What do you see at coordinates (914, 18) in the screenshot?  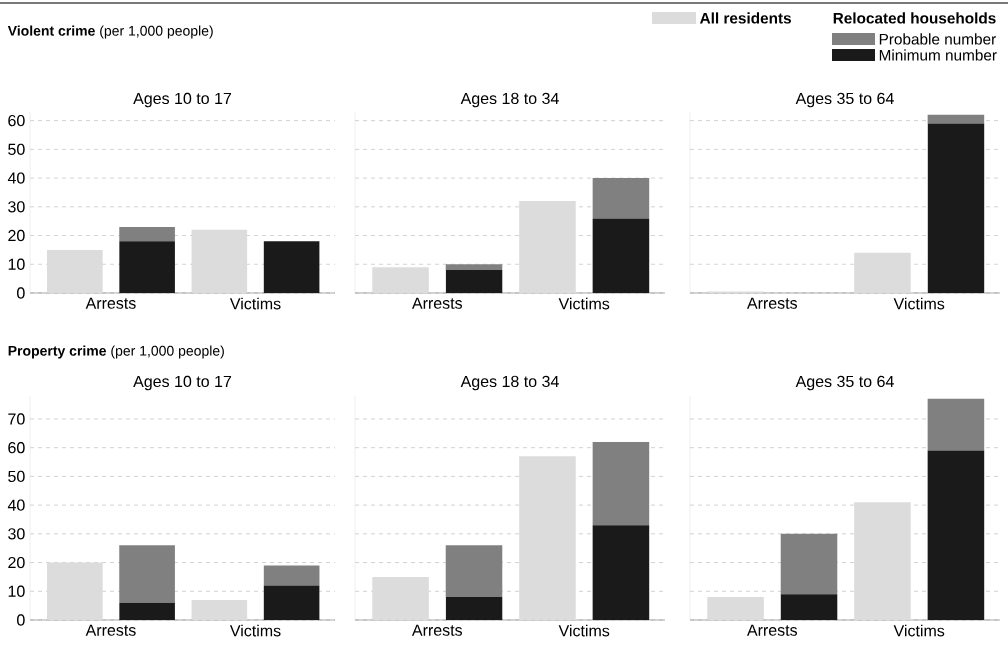 I see `legend-title: Relocated households` at bounding box center [914, 18].